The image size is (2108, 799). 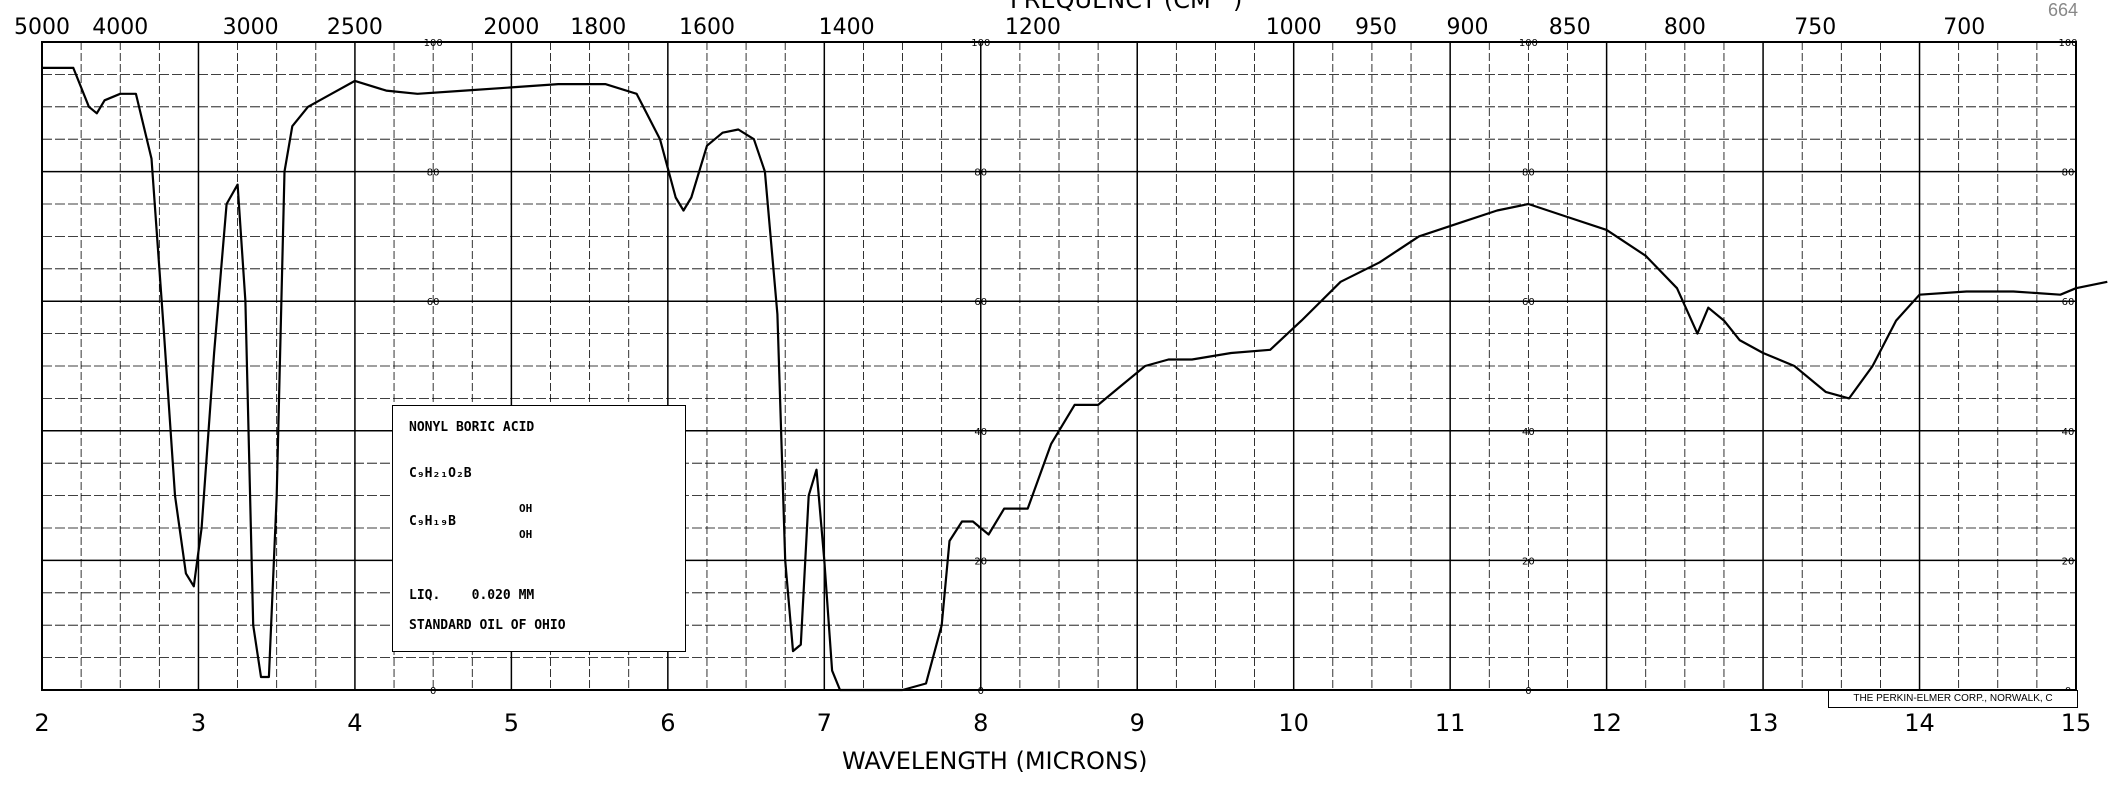 I want to click on x-tick-label: 9, so click(x=1137, y=723).